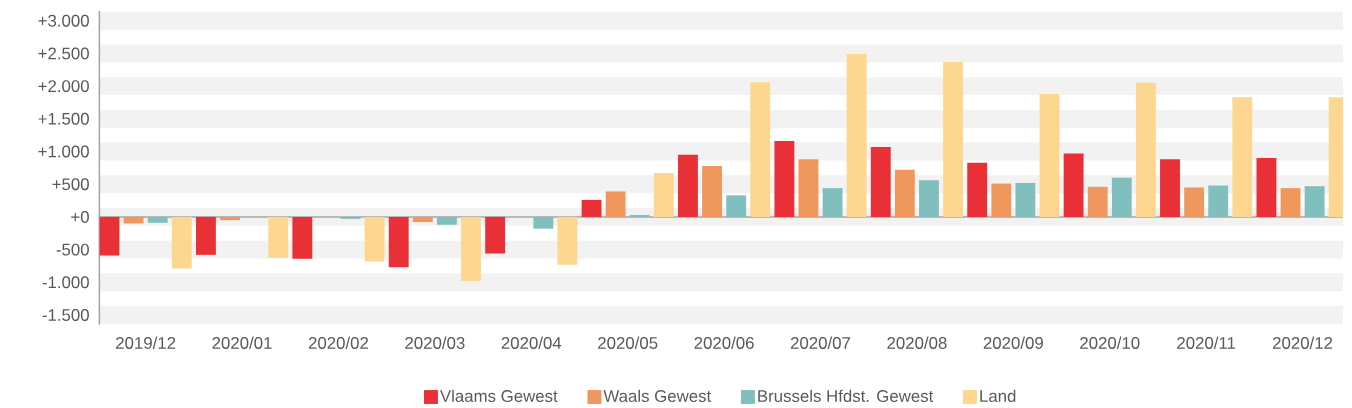 Image resolution: width=1352 pixels, height=408 pixels. Describe the element at coordinates (820, 342) in the screenshot. I see `x-tick-label: 2020/07` at that location.